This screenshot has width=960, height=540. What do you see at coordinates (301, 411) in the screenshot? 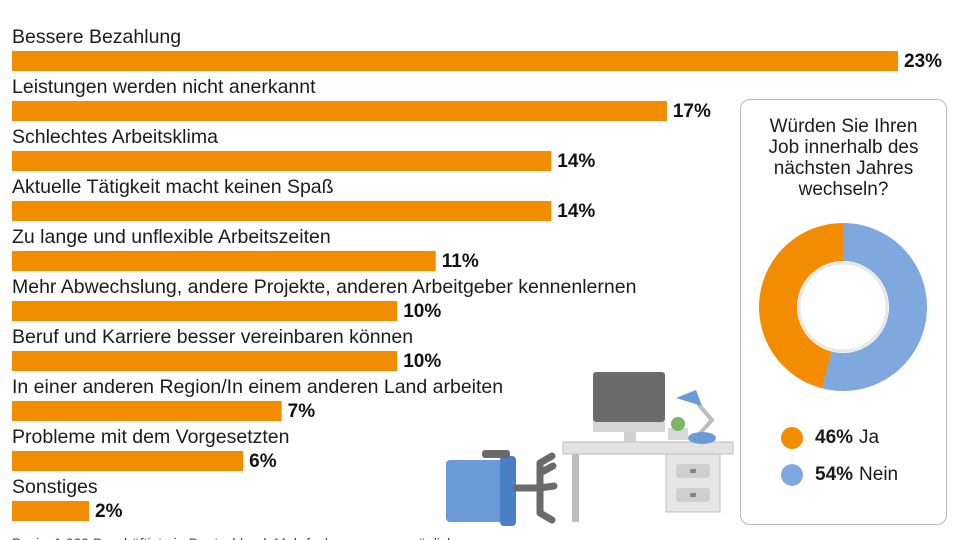
I see `bar-value-label: 7%` at bounding box center [301, 411].